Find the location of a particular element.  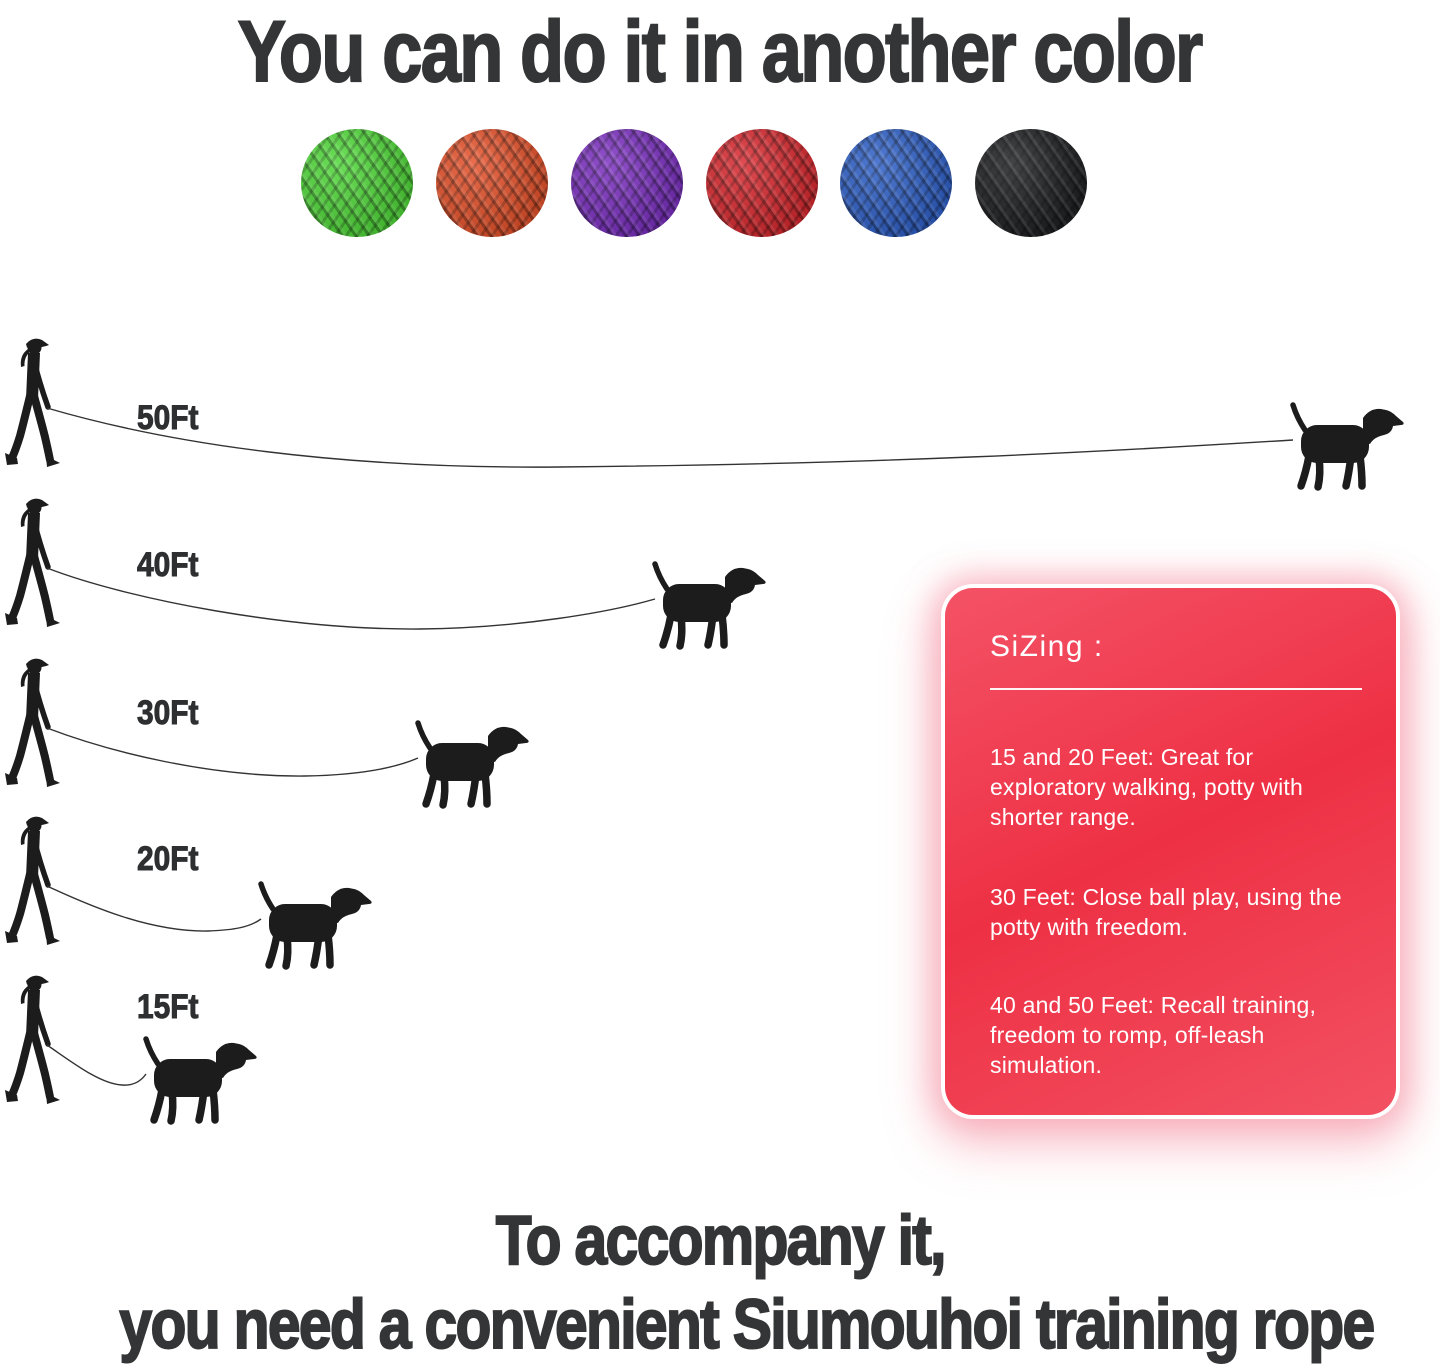

page-title: You can do it in another color is located at coordinates (720, 52).